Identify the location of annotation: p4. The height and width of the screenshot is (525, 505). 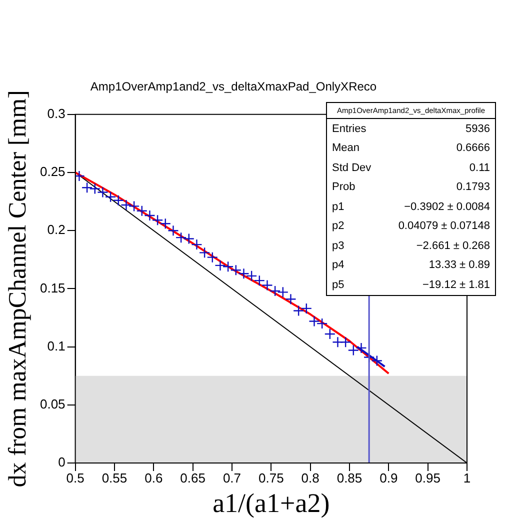
(338, 265).